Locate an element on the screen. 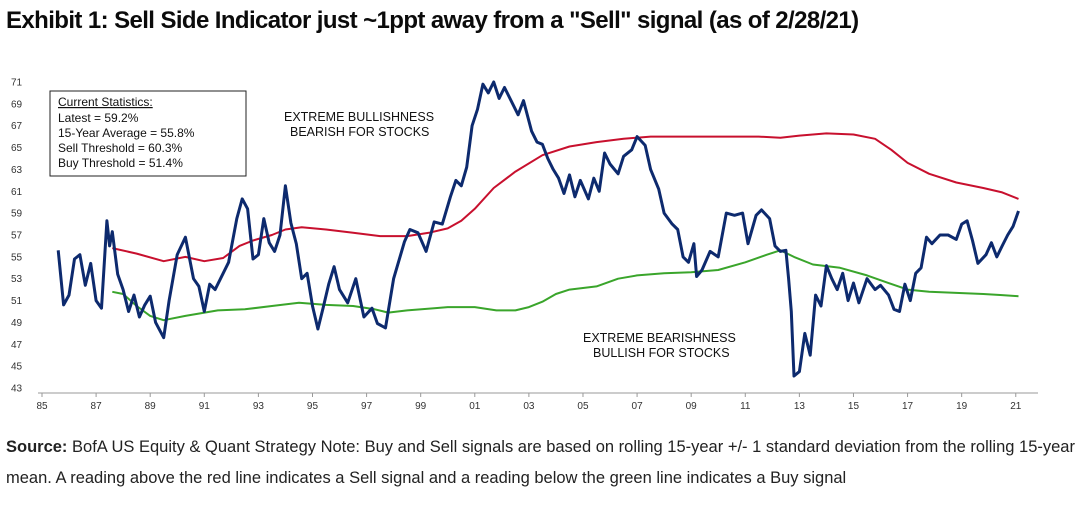 The width and height of the screenshot is (1081, 508). annotation-extreme-bearishness: EXTREME BEARISHNESS is located at coordinates (659, 338).